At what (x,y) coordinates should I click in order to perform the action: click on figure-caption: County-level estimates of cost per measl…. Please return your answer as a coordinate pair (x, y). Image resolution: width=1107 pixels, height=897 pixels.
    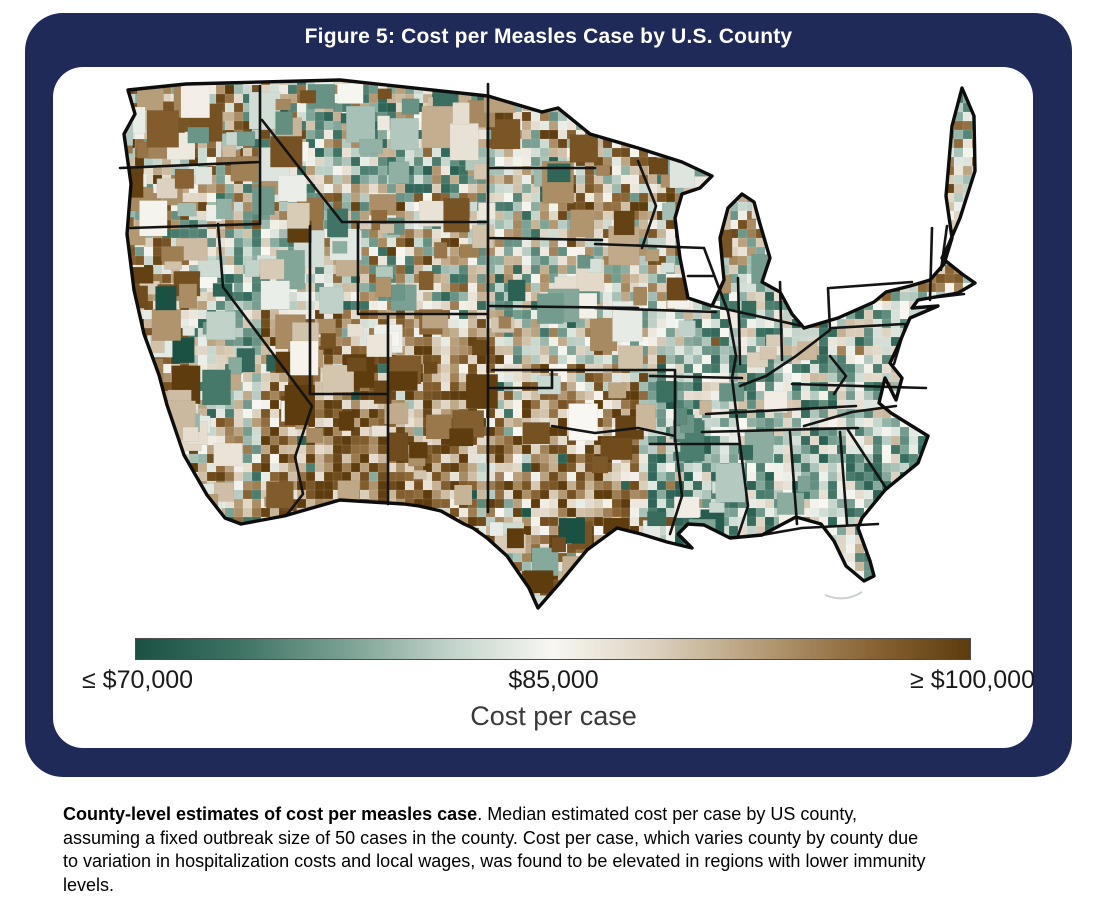
    Looking at the image, I should click on (535, 850).